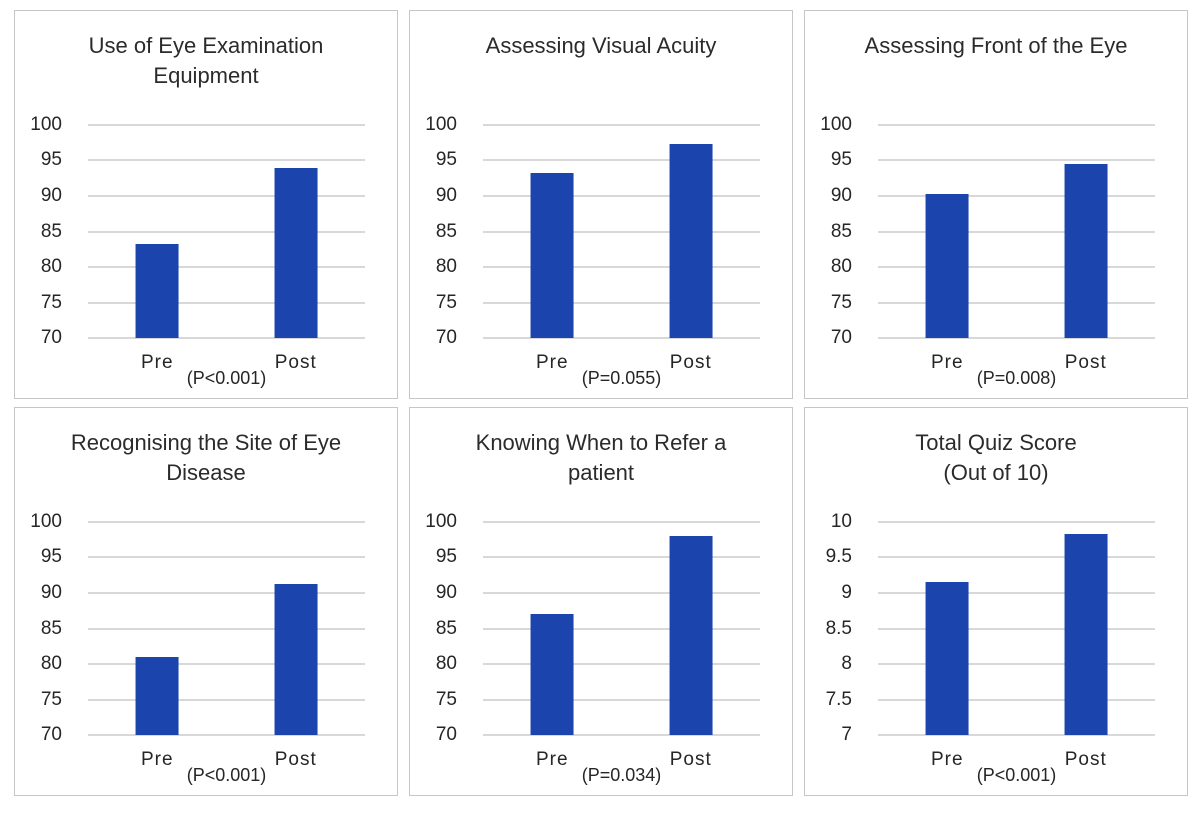 The image size is (1200, 816). What do you see at coordinates (601, 472) in the screenshot?
I see `chart-title-line: patient` at bounding box center [601, 472].